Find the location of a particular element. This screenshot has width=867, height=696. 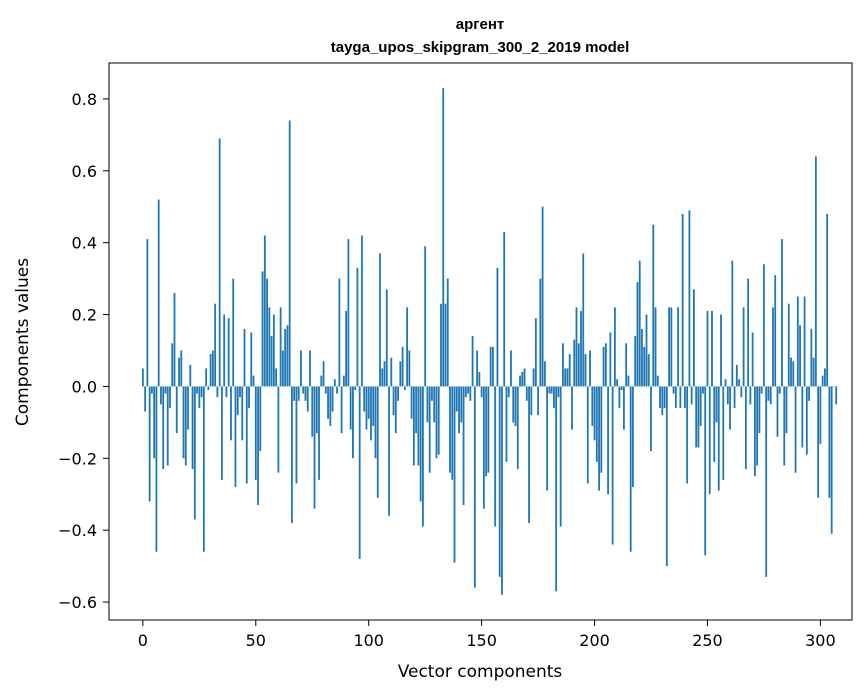

chart-subtitle: tayga_upos_skipgram_300_2_2019 model is located at coordinates (480, 47).